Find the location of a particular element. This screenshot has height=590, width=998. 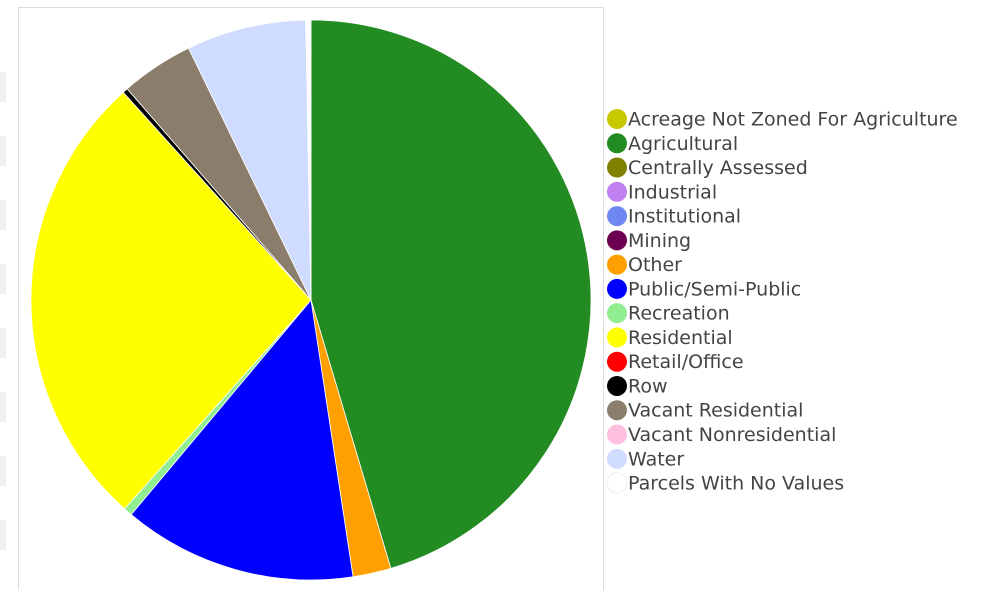

legend-label: Parcels With No Values is located at coordinates (736, 484).